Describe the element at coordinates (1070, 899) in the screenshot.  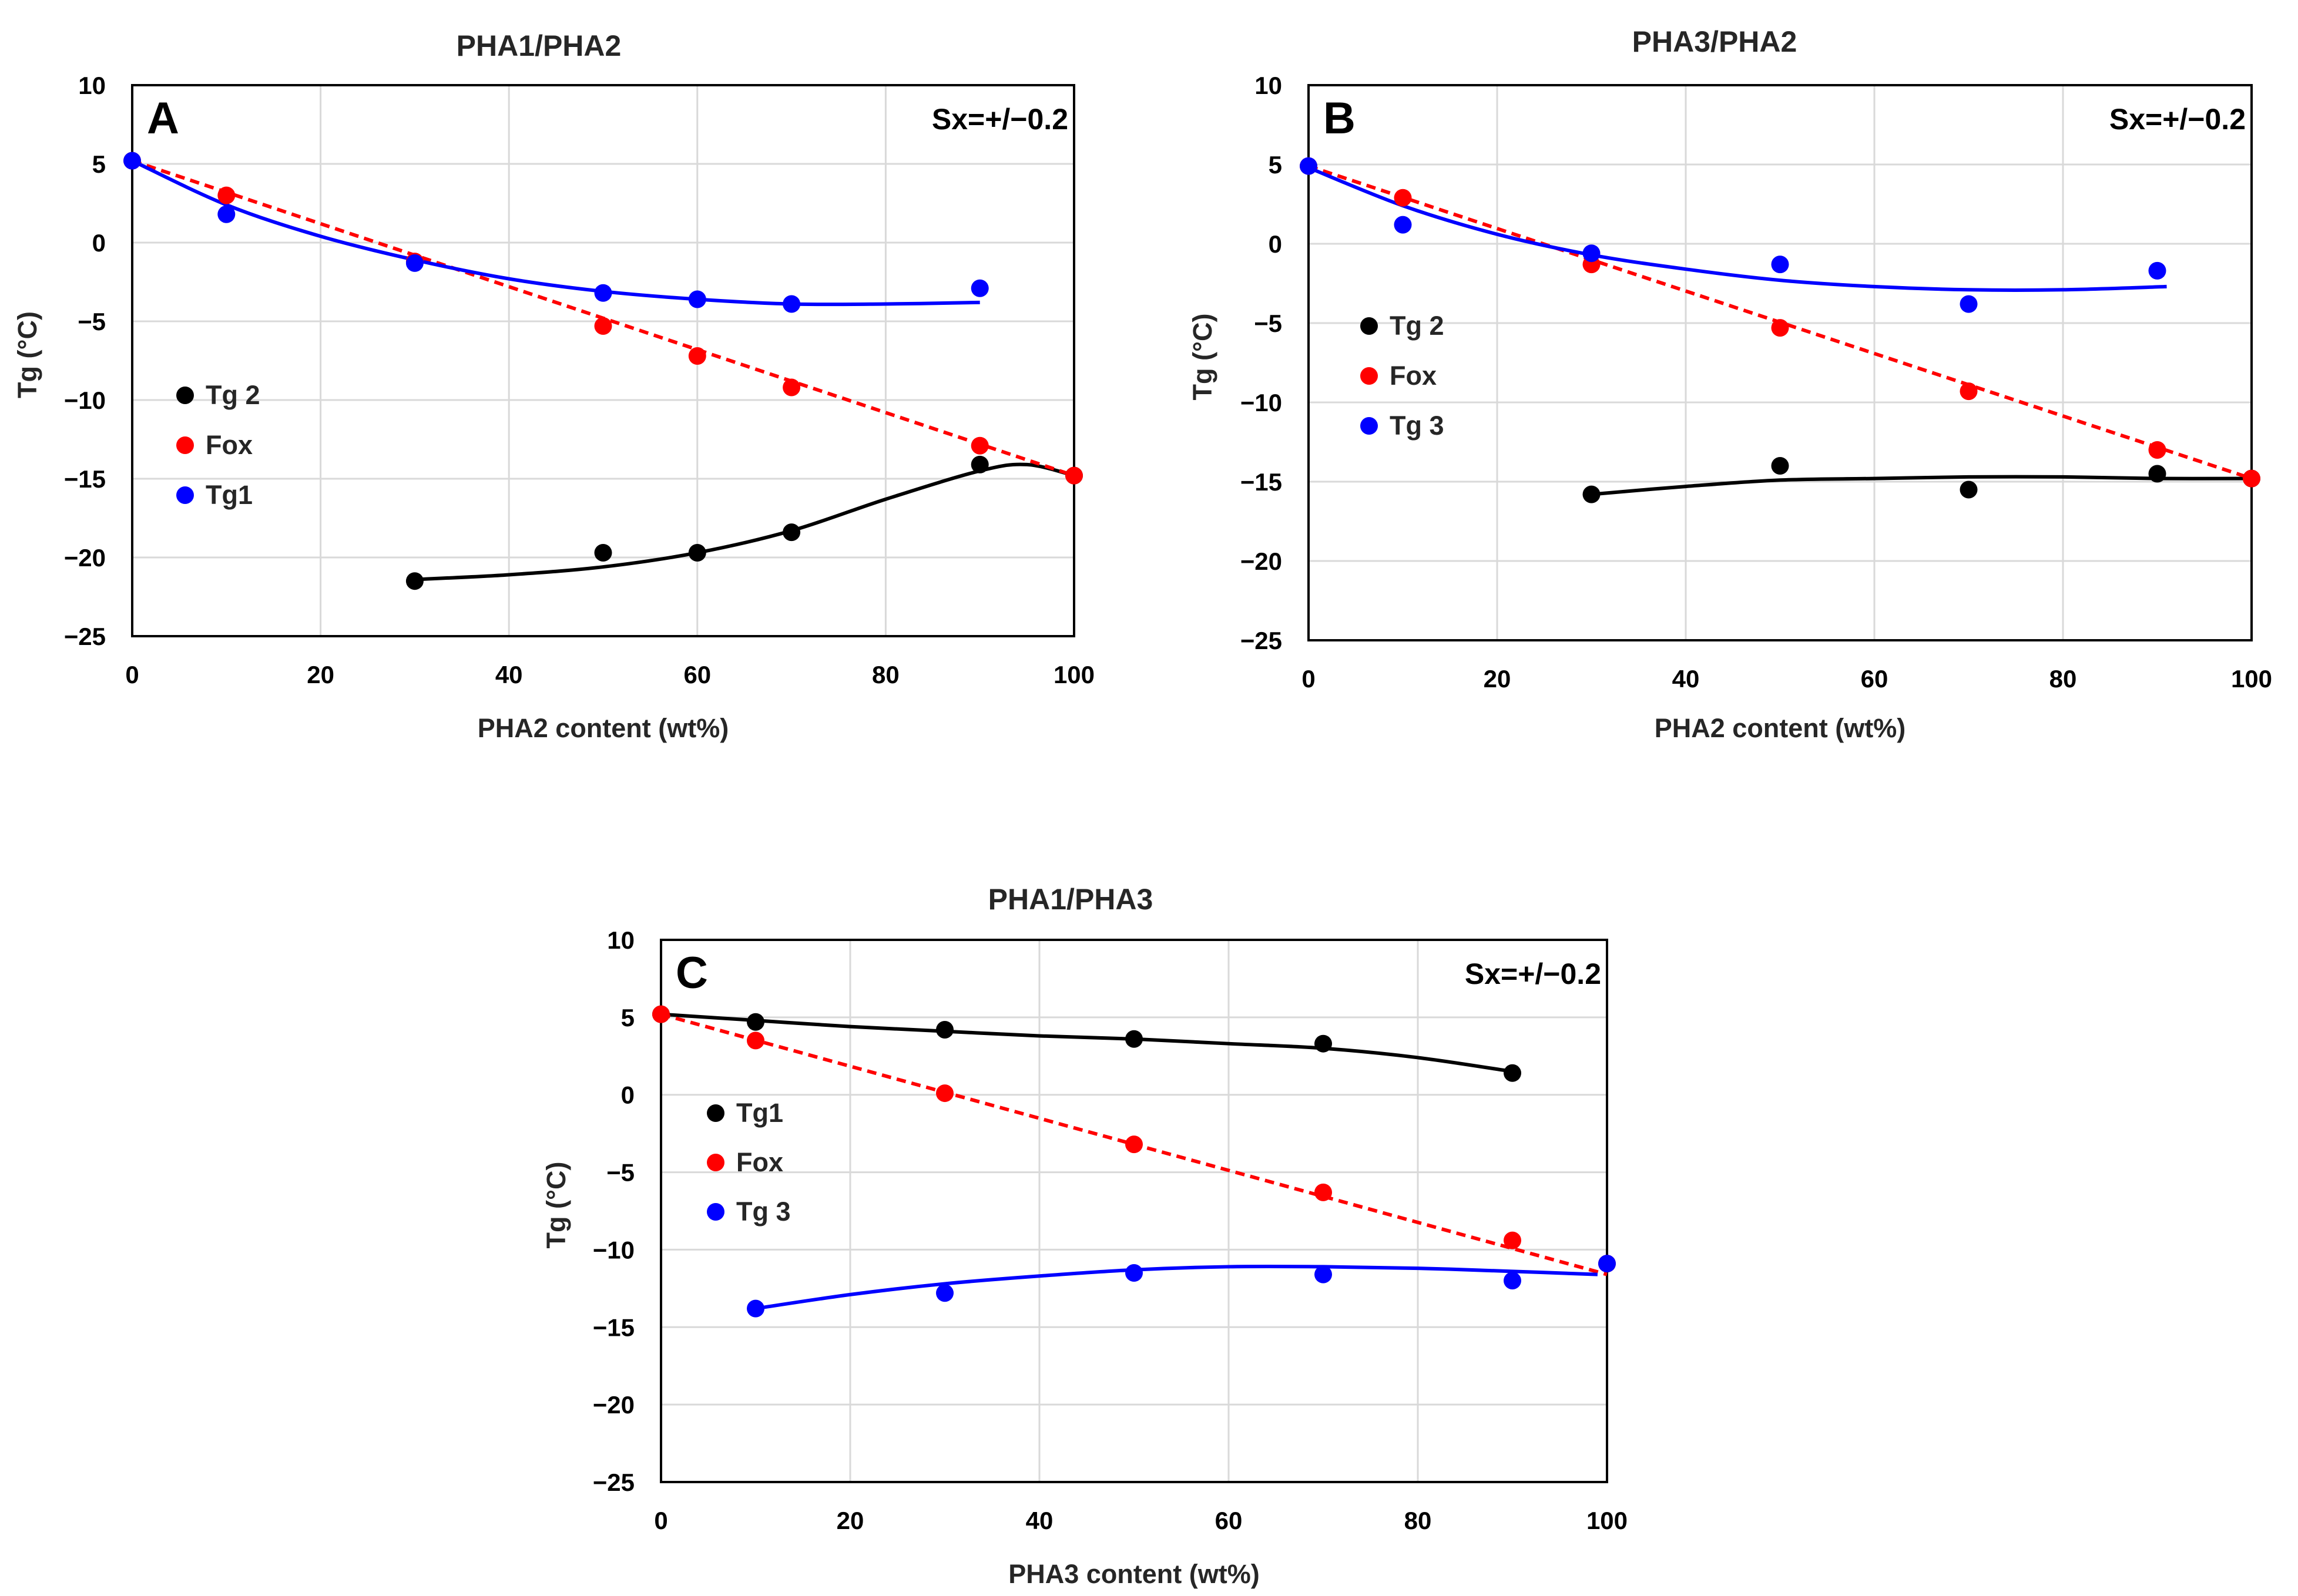
I see `chart-title: PHA1/PHA3` at that location.